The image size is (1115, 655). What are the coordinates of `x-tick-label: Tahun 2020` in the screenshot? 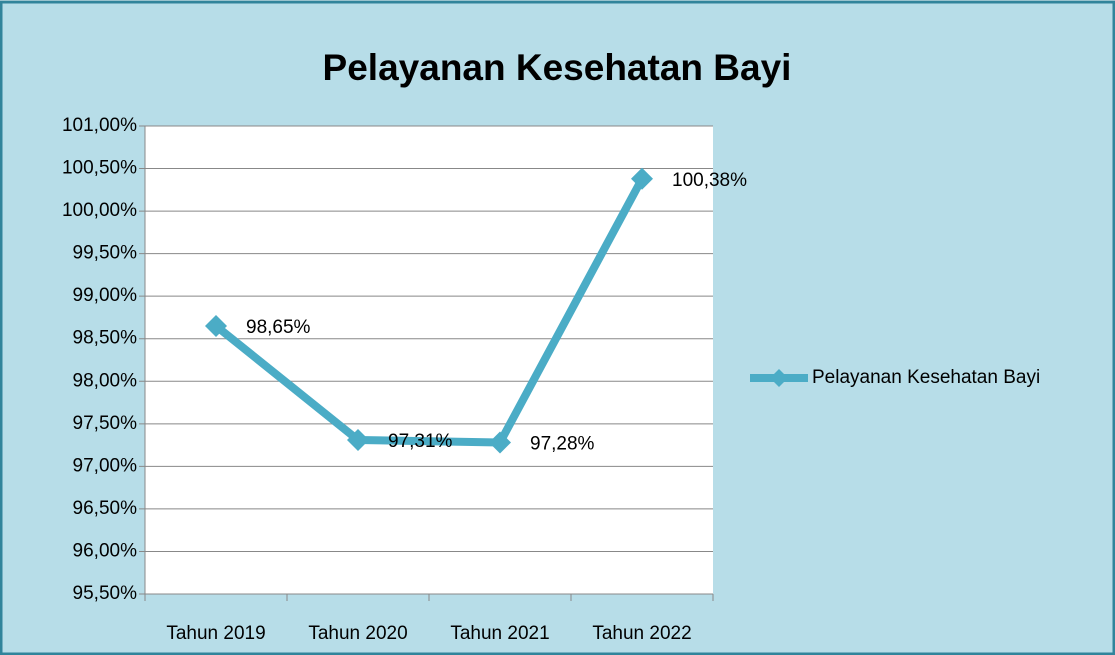 It's located at (357, 633).